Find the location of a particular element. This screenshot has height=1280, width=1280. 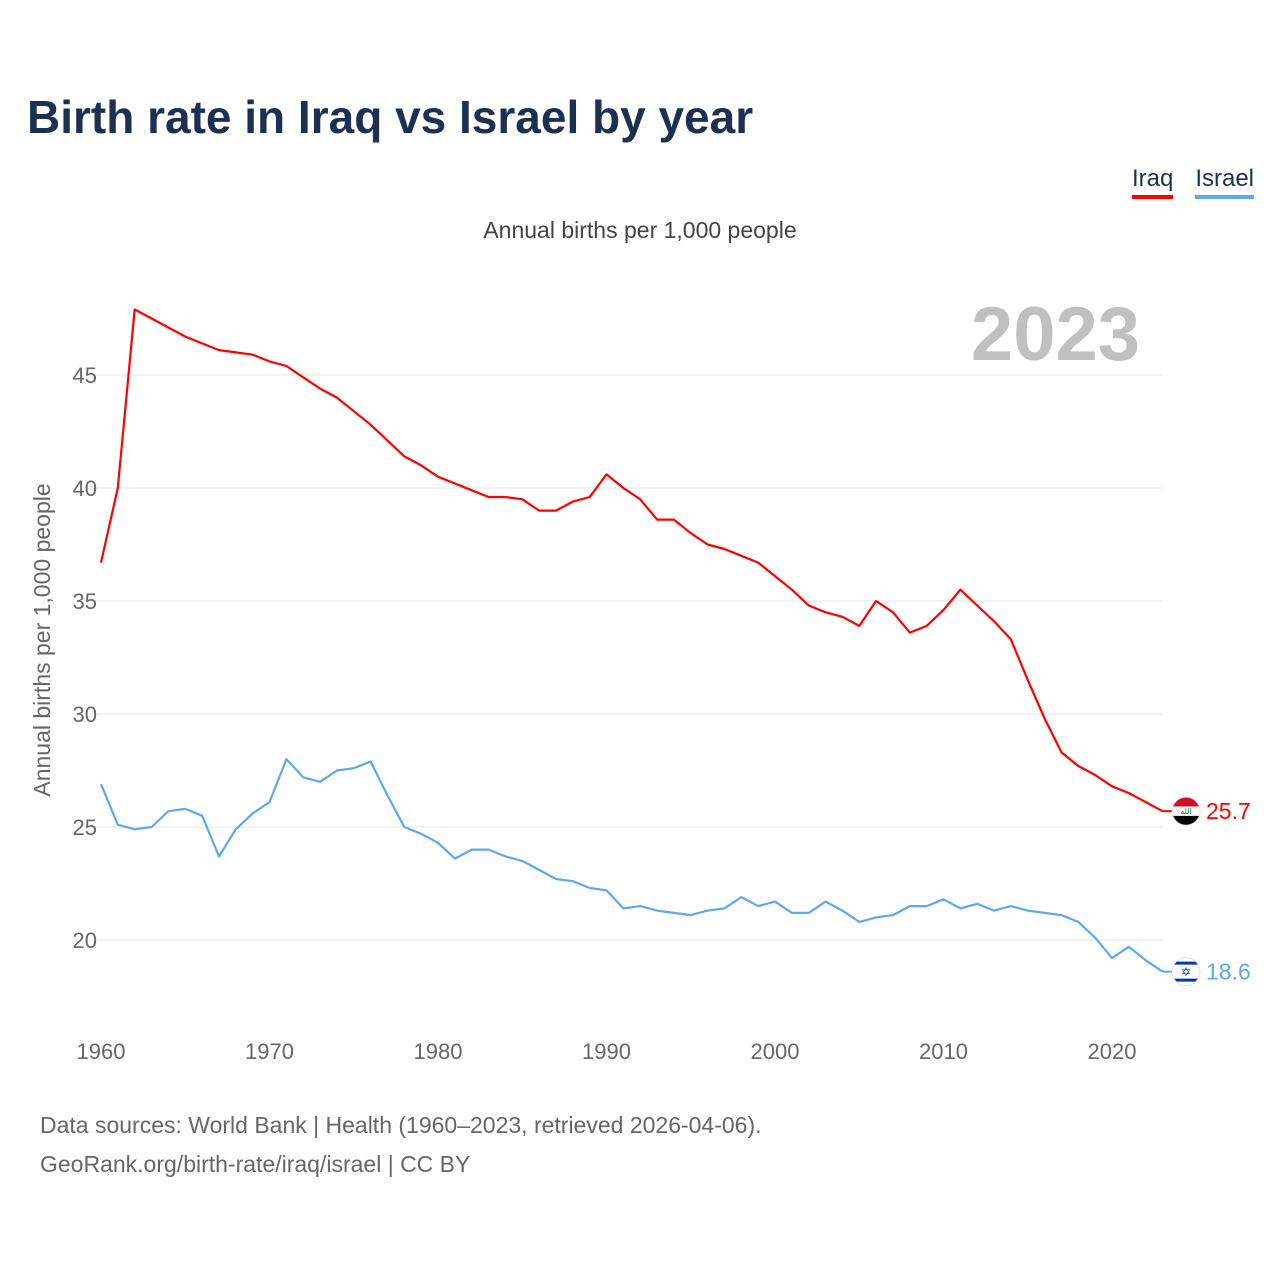

chart-title: Birth rate in Iraq vs Israel by year is located at coordinates (390, 117).